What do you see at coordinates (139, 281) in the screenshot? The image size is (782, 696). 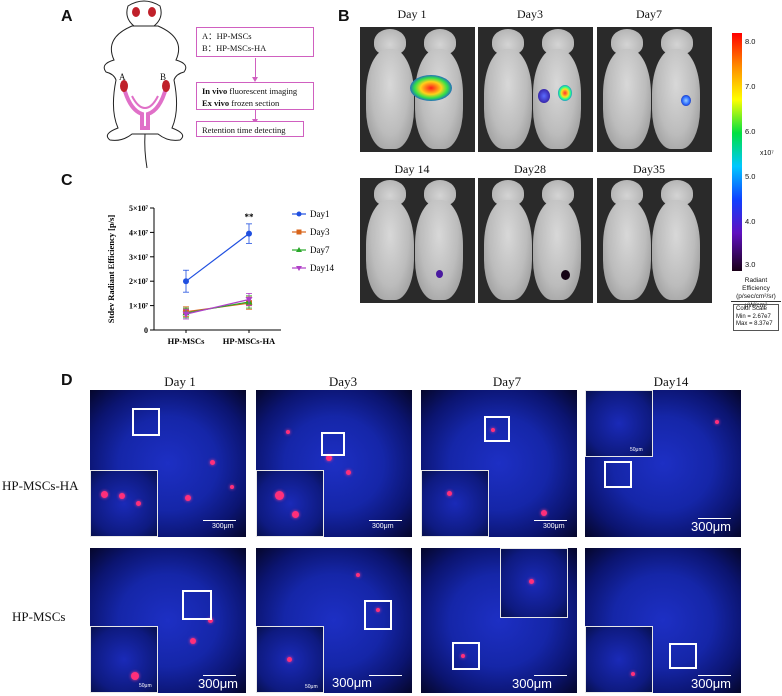 I see `y-tick-label: 2×10⁷` at bounding box center [139, 281].